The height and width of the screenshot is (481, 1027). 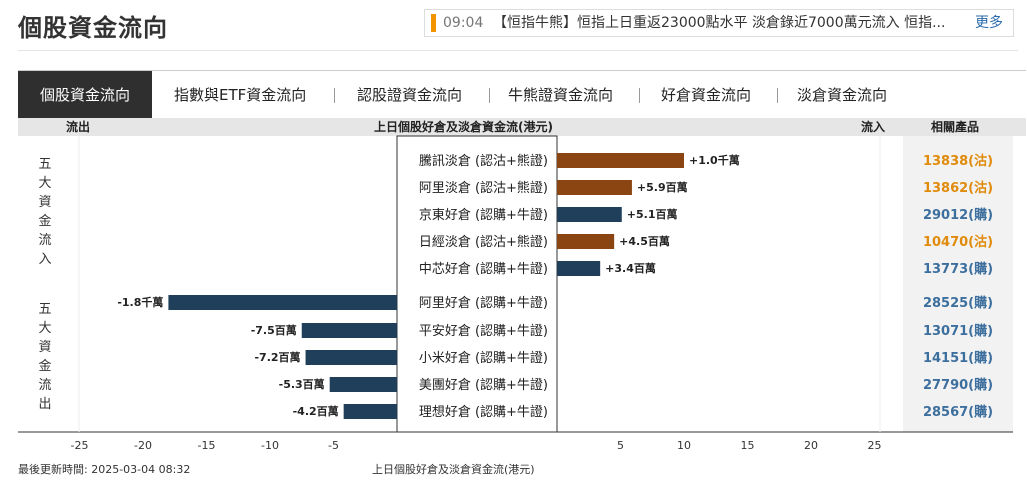 What do you see at coordinates (652, 214) in the screenshot?
I see `value-label: +5.1百萬` at bounding box center [652, 214].